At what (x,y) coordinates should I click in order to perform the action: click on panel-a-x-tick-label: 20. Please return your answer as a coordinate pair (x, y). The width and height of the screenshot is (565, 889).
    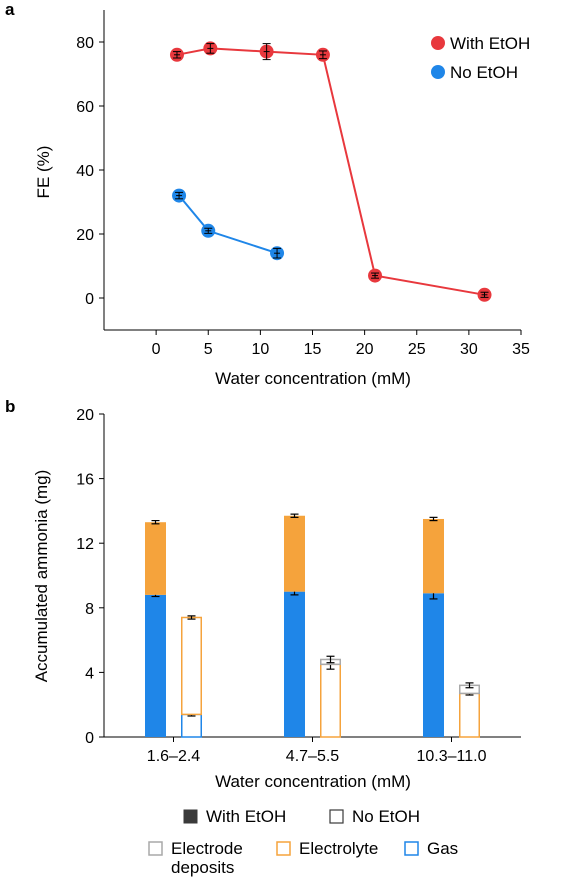
    Looking at the image, I should click on (365, 349).